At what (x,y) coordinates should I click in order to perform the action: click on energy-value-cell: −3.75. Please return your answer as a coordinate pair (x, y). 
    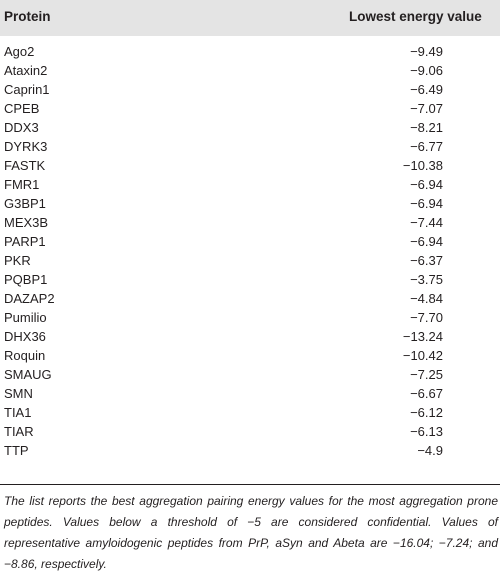
    Looking at the image, I should click on (426, 279).